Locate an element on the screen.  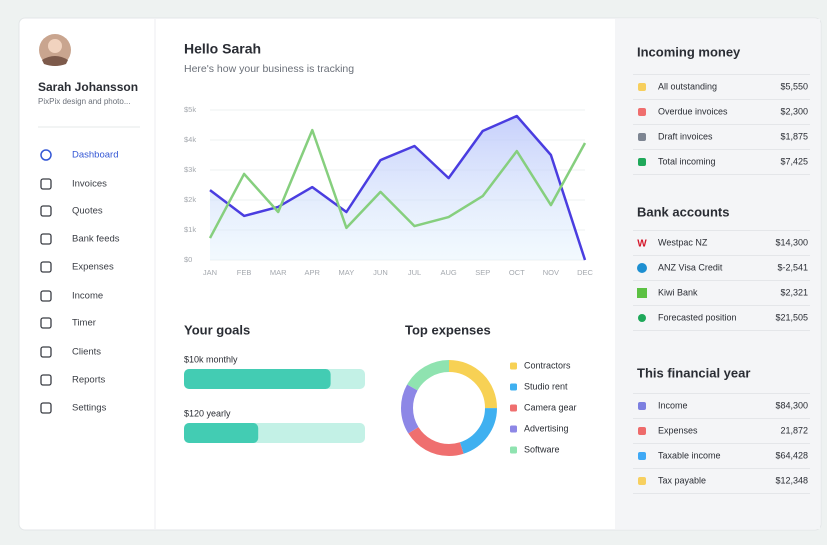
legend-label: Camera gear is located at coordinates (550, 407).